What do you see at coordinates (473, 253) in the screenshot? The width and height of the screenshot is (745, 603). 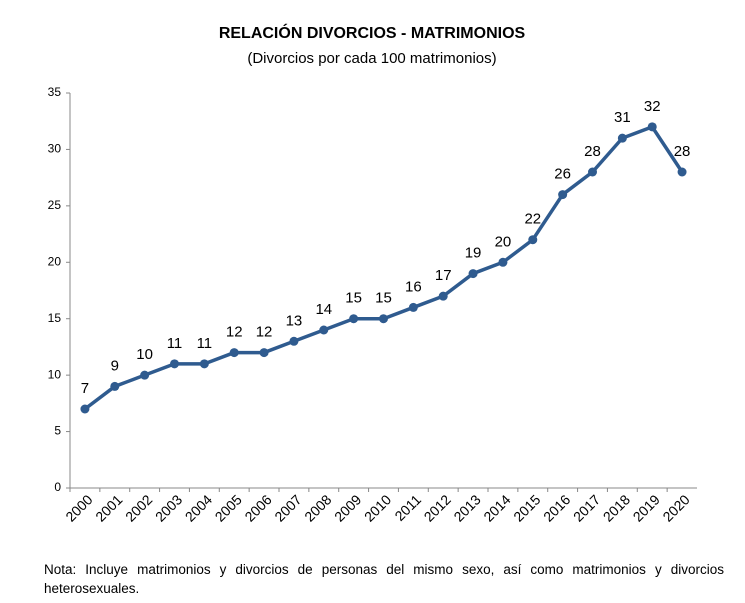 I see `data-label: 19` at bounding box center [473, 253].